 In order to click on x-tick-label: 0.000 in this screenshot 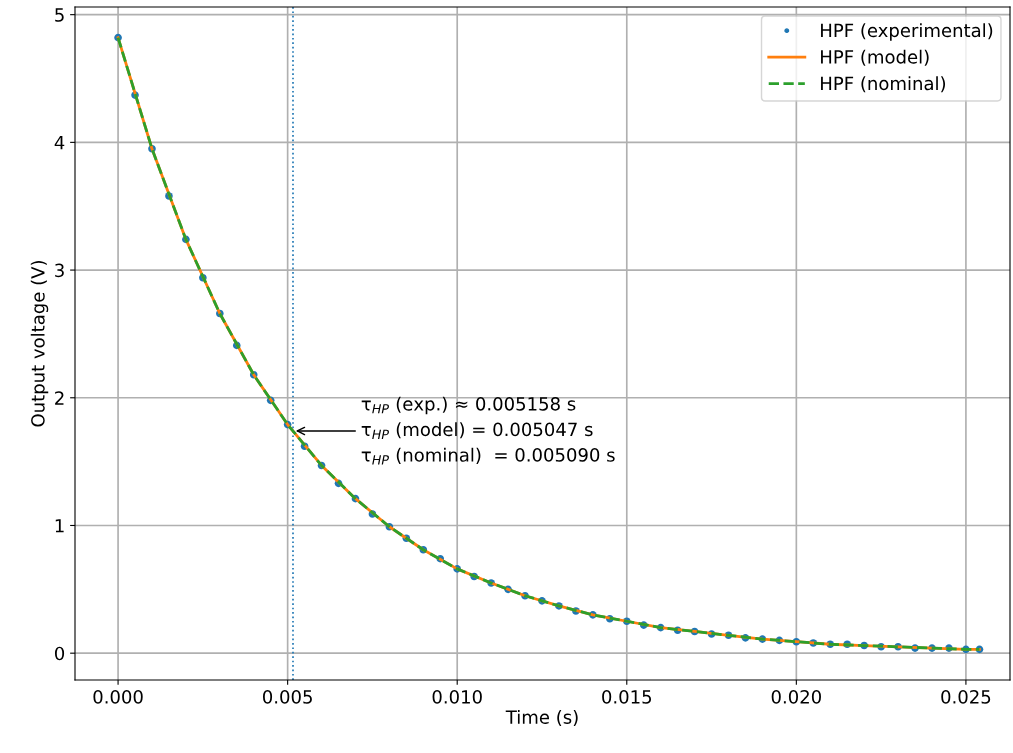, I will do `click(118, 697)`.